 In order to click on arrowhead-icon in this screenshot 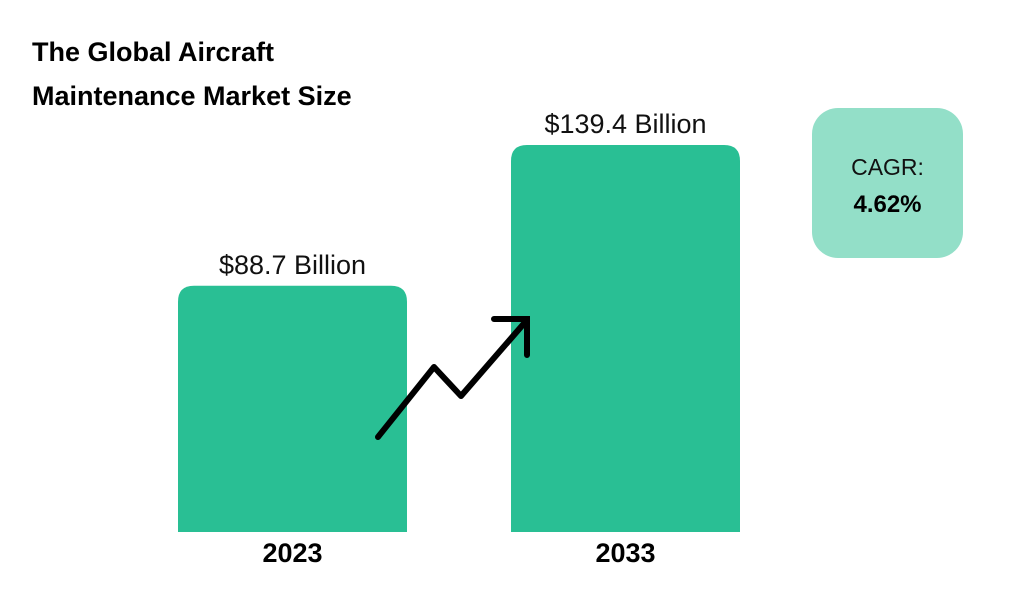, I will do `click(510, 337)`.